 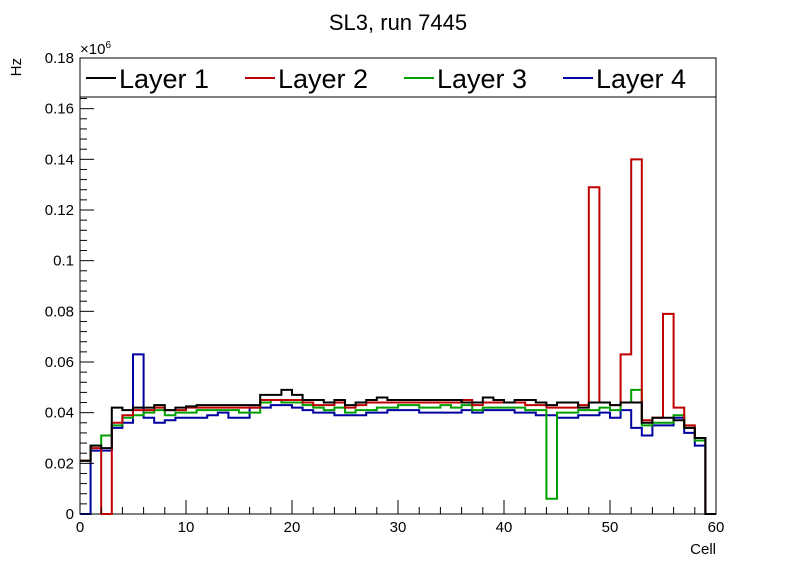 I want to click on y-tick-label: 0.14, so click(x=59, y=159).